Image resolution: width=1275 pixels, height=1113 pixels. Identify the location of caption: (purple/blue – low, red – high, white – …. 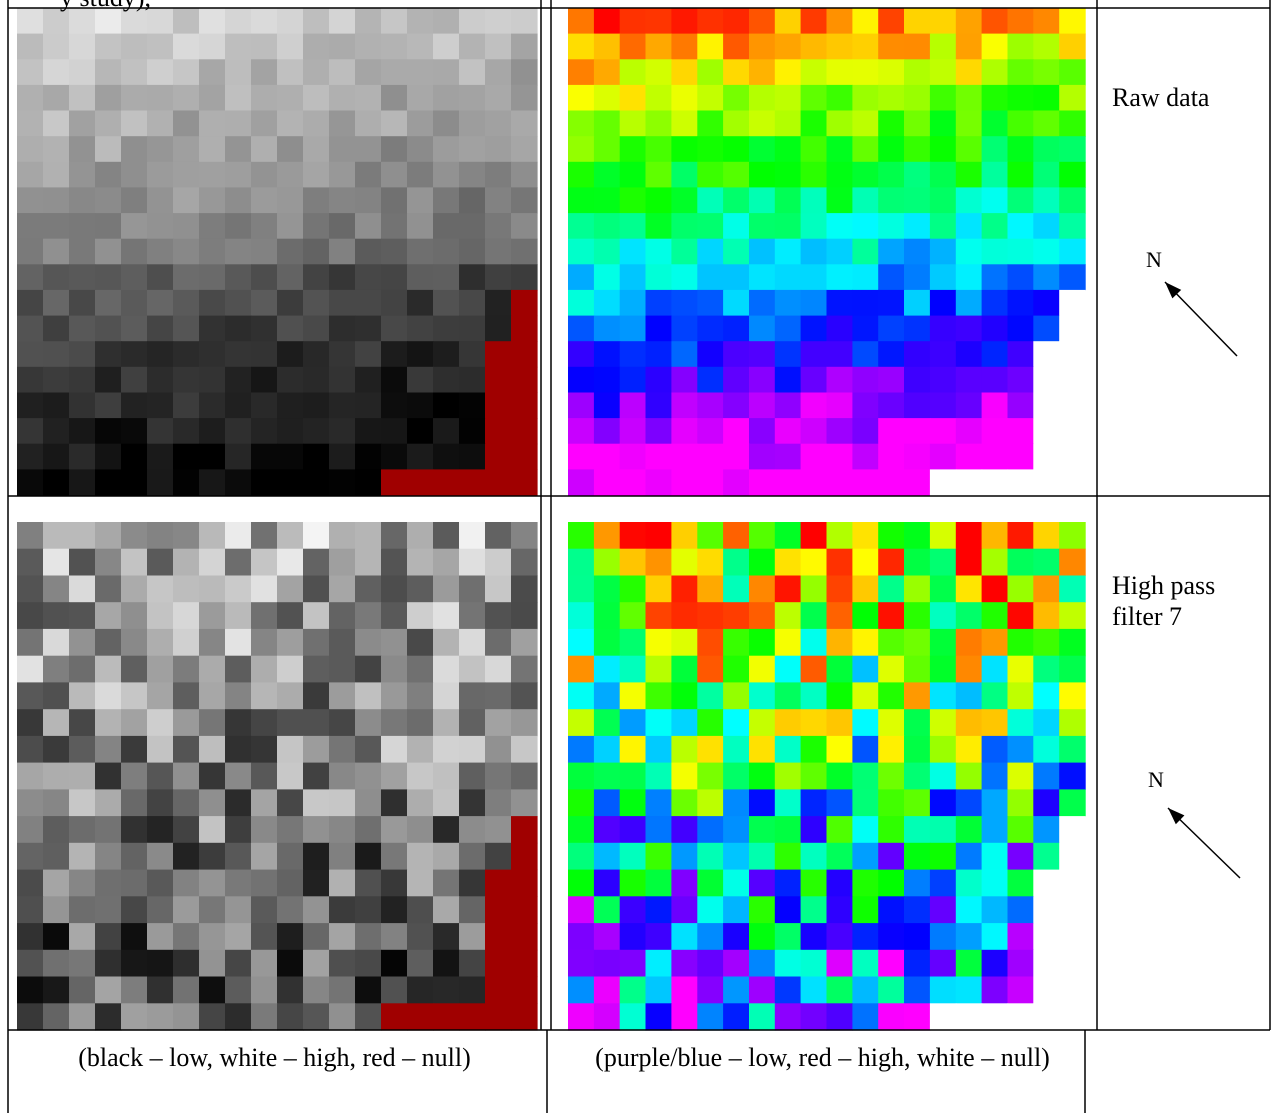
(822, 1057).